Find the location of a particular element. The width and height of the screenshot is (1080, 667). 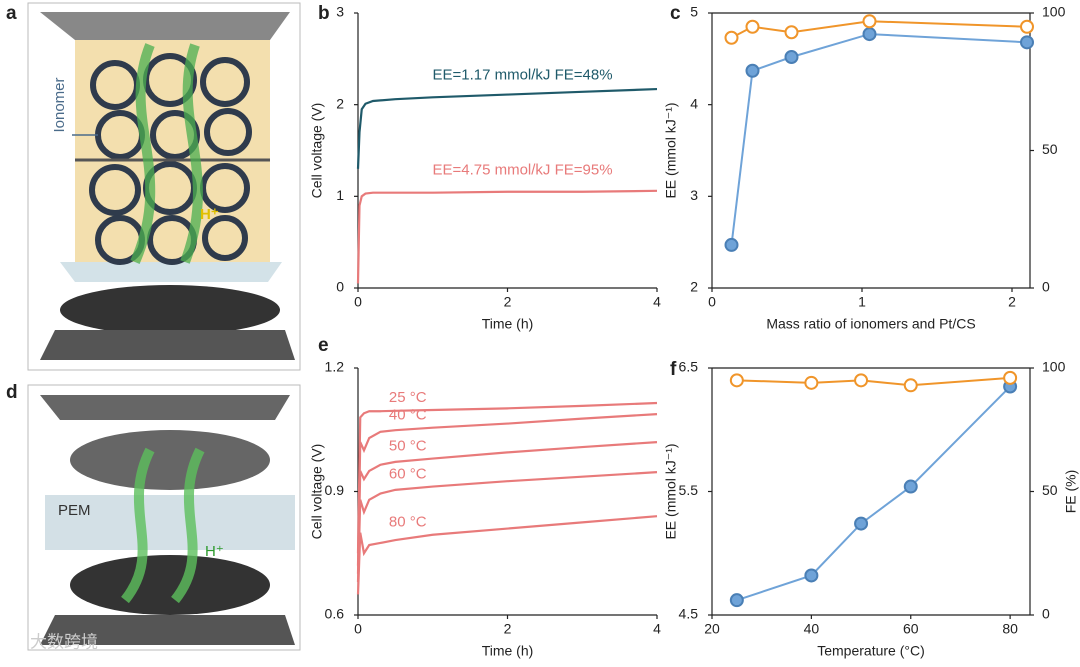

y-tick-label: 5.5 is located at coordinates (689, 490).